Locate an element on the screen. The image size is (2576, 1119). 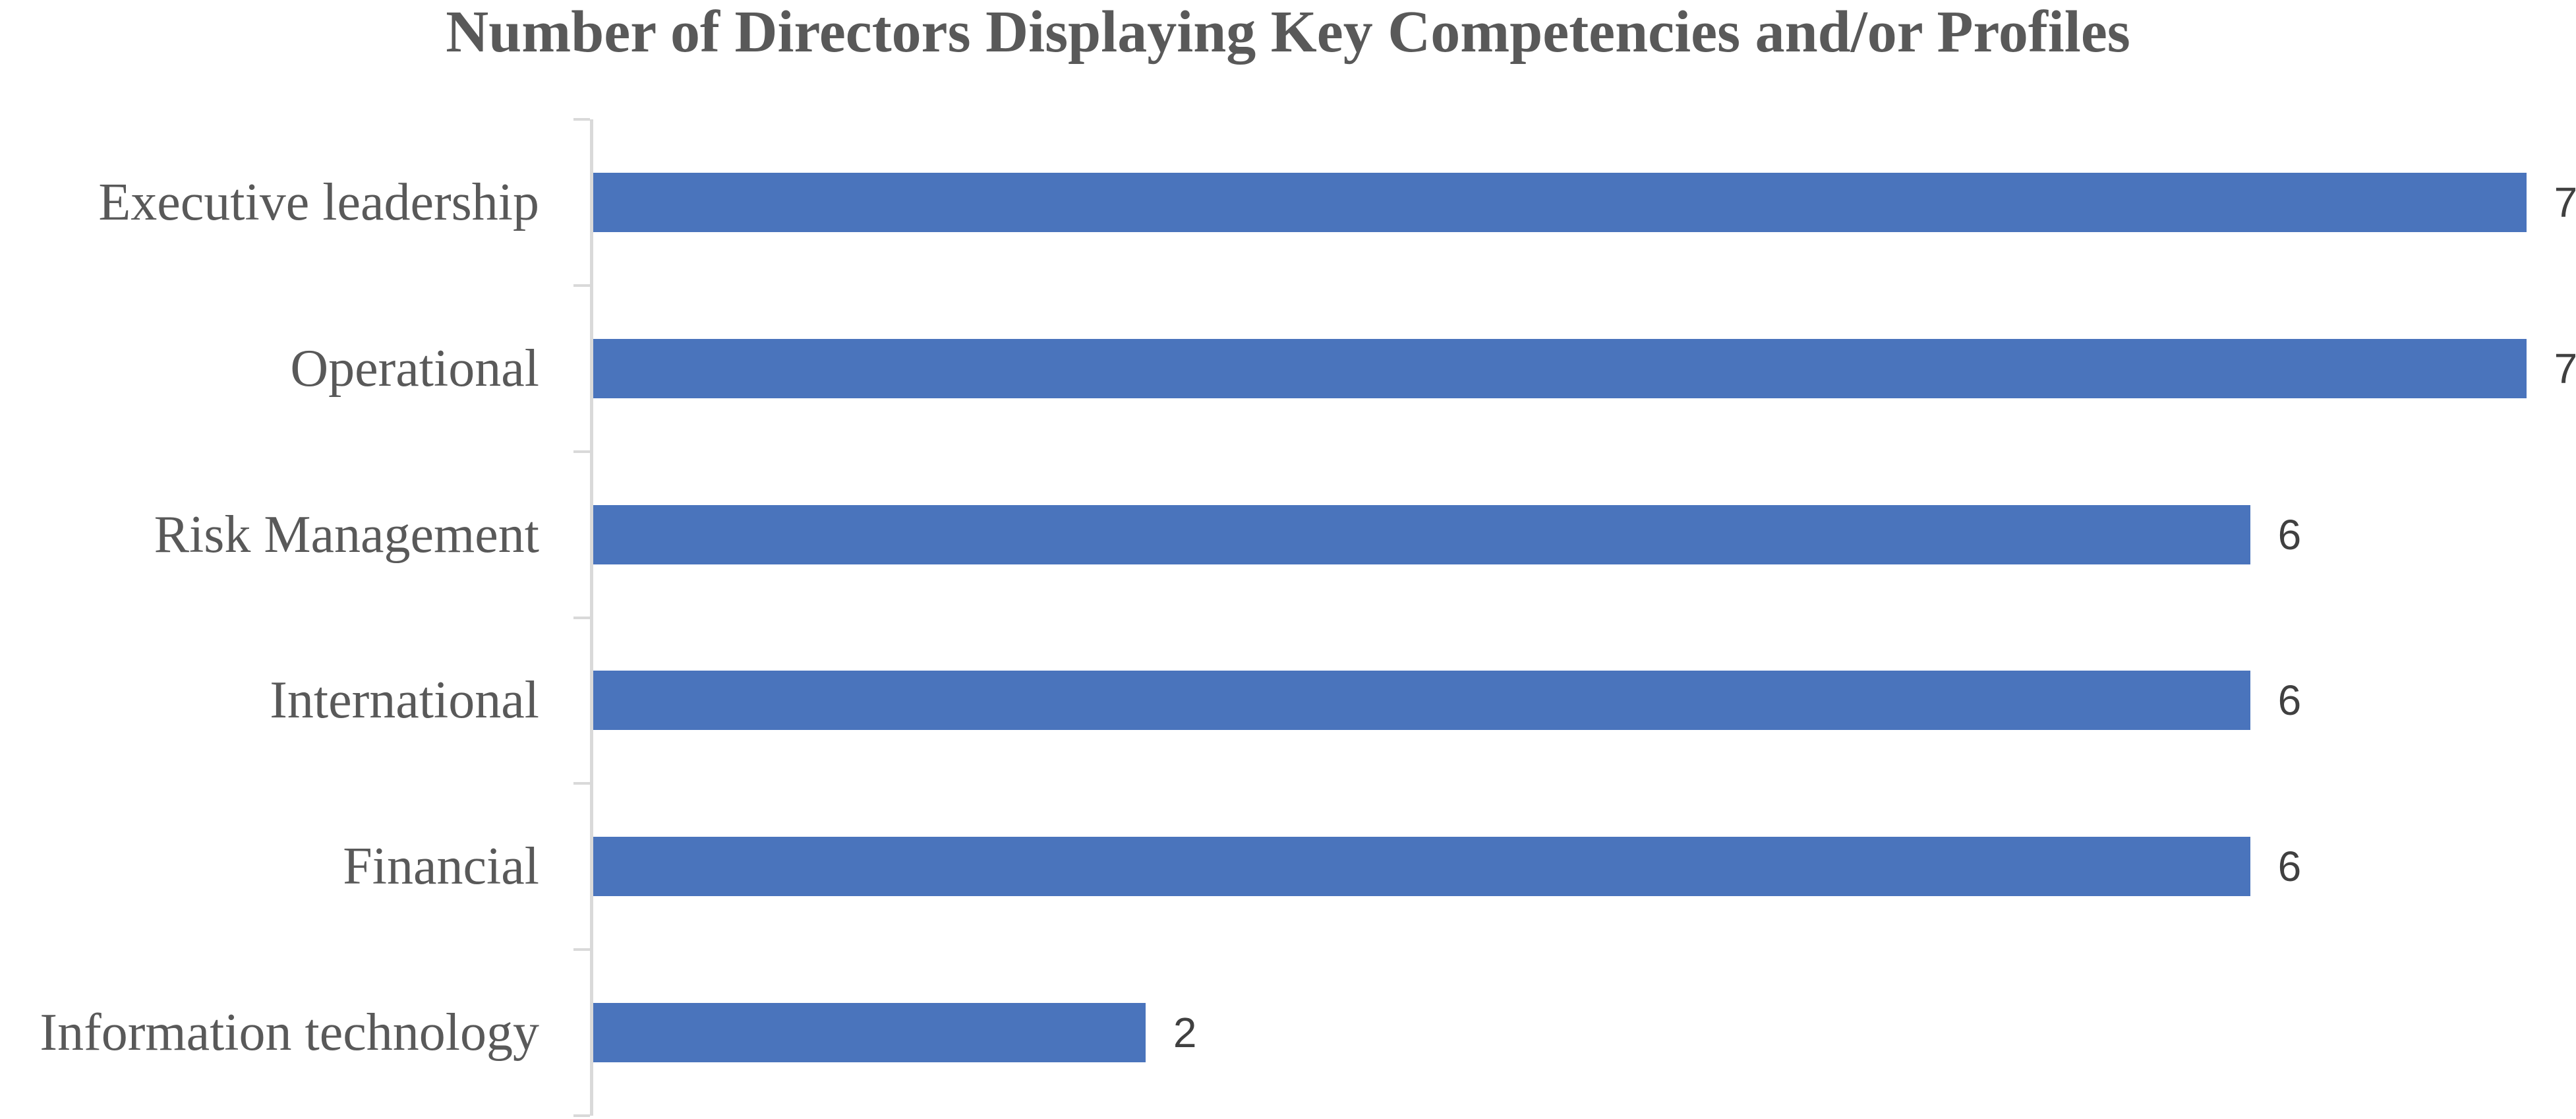
category-label: Financial is located at coordinates (441, 867).